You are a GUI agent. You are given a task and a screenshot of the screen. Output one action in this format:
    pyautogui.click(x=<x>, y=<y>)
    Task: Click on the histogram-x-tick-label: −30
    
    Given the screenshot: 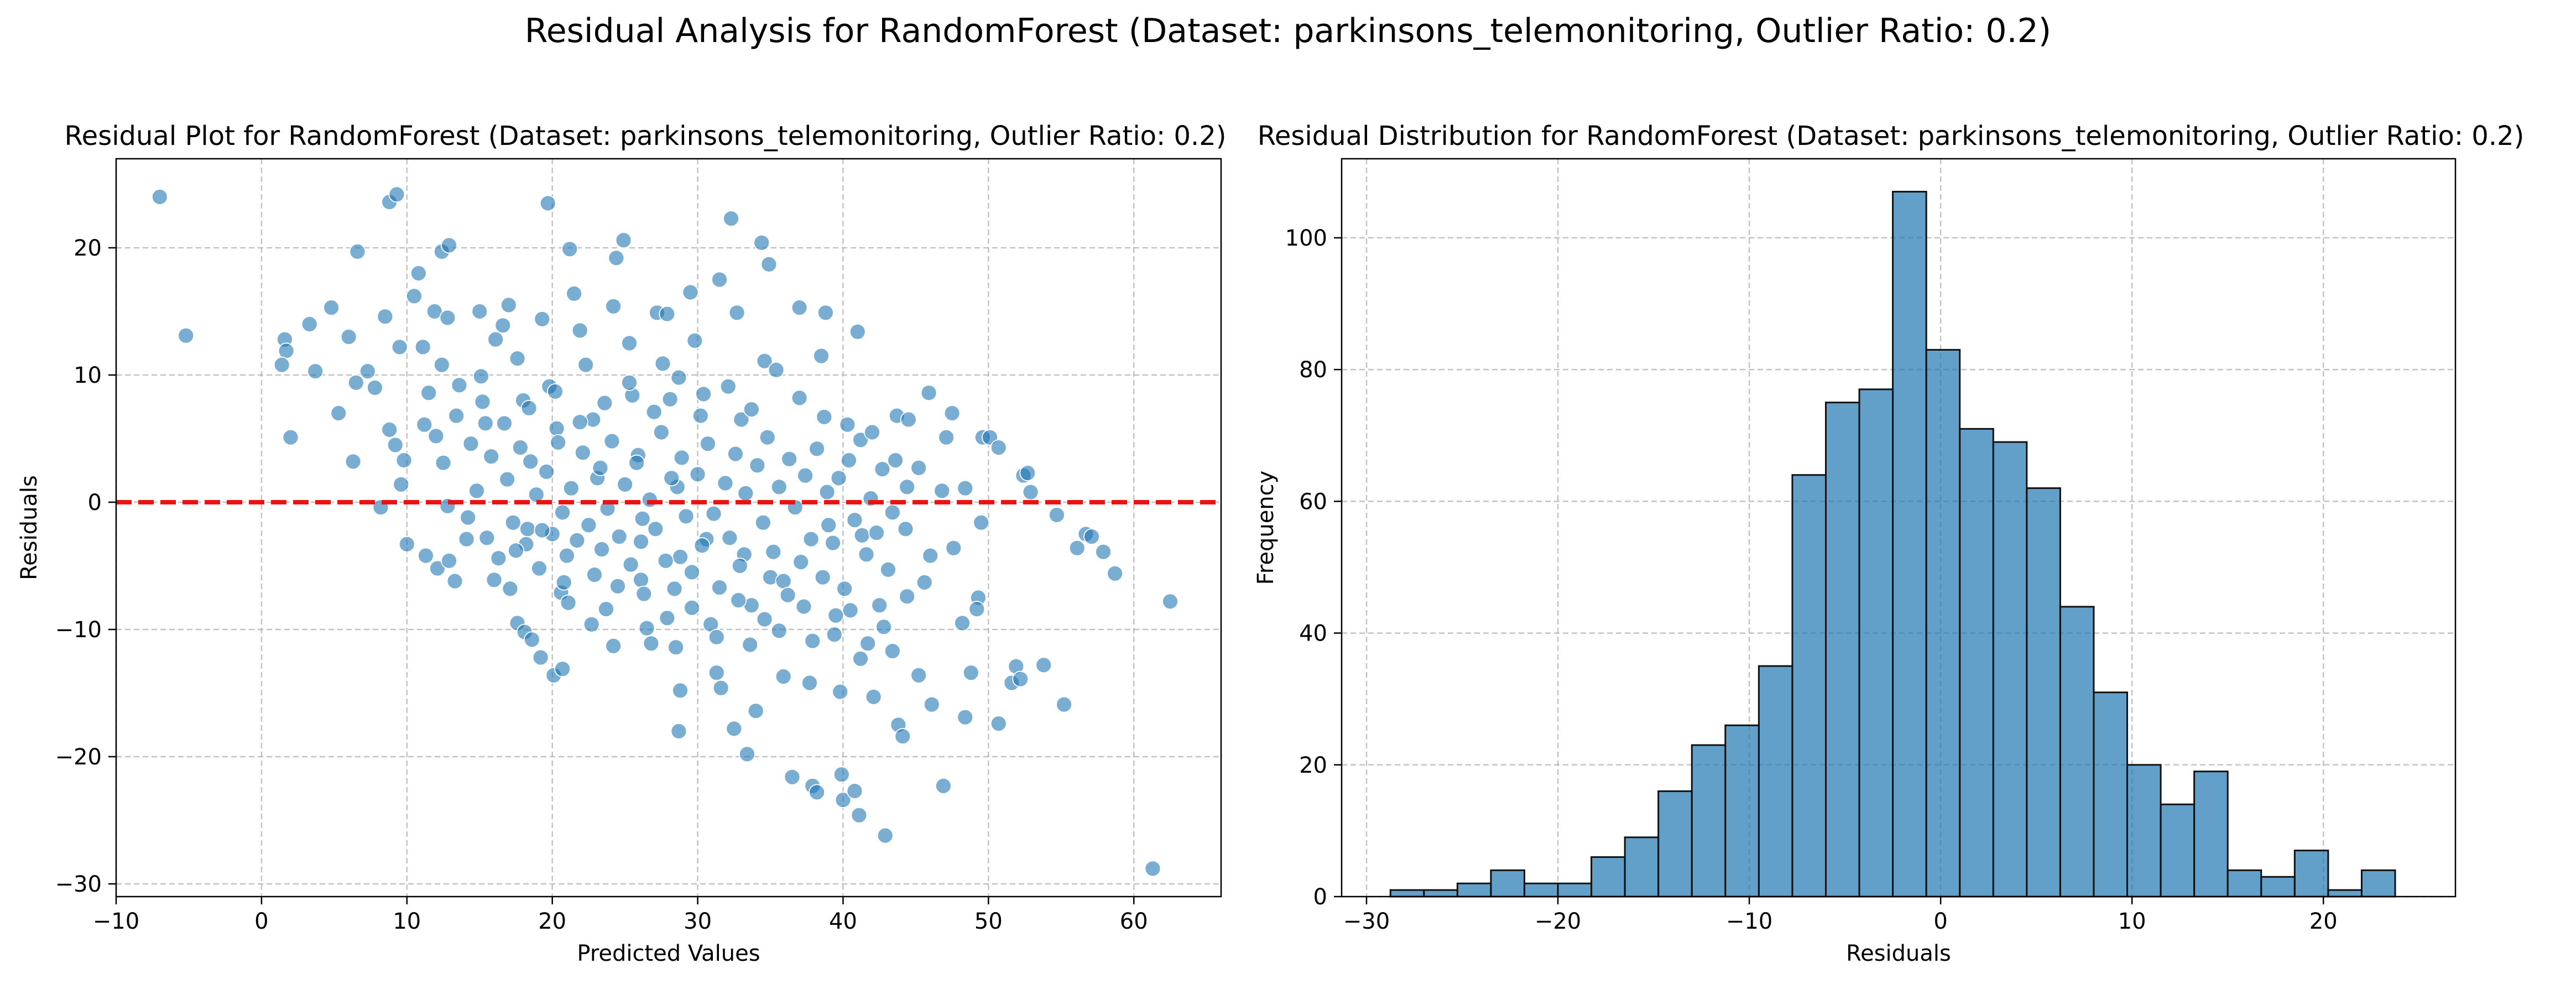 What is the action you would take?
    pyautogui.click(x=1366, y=921)
    